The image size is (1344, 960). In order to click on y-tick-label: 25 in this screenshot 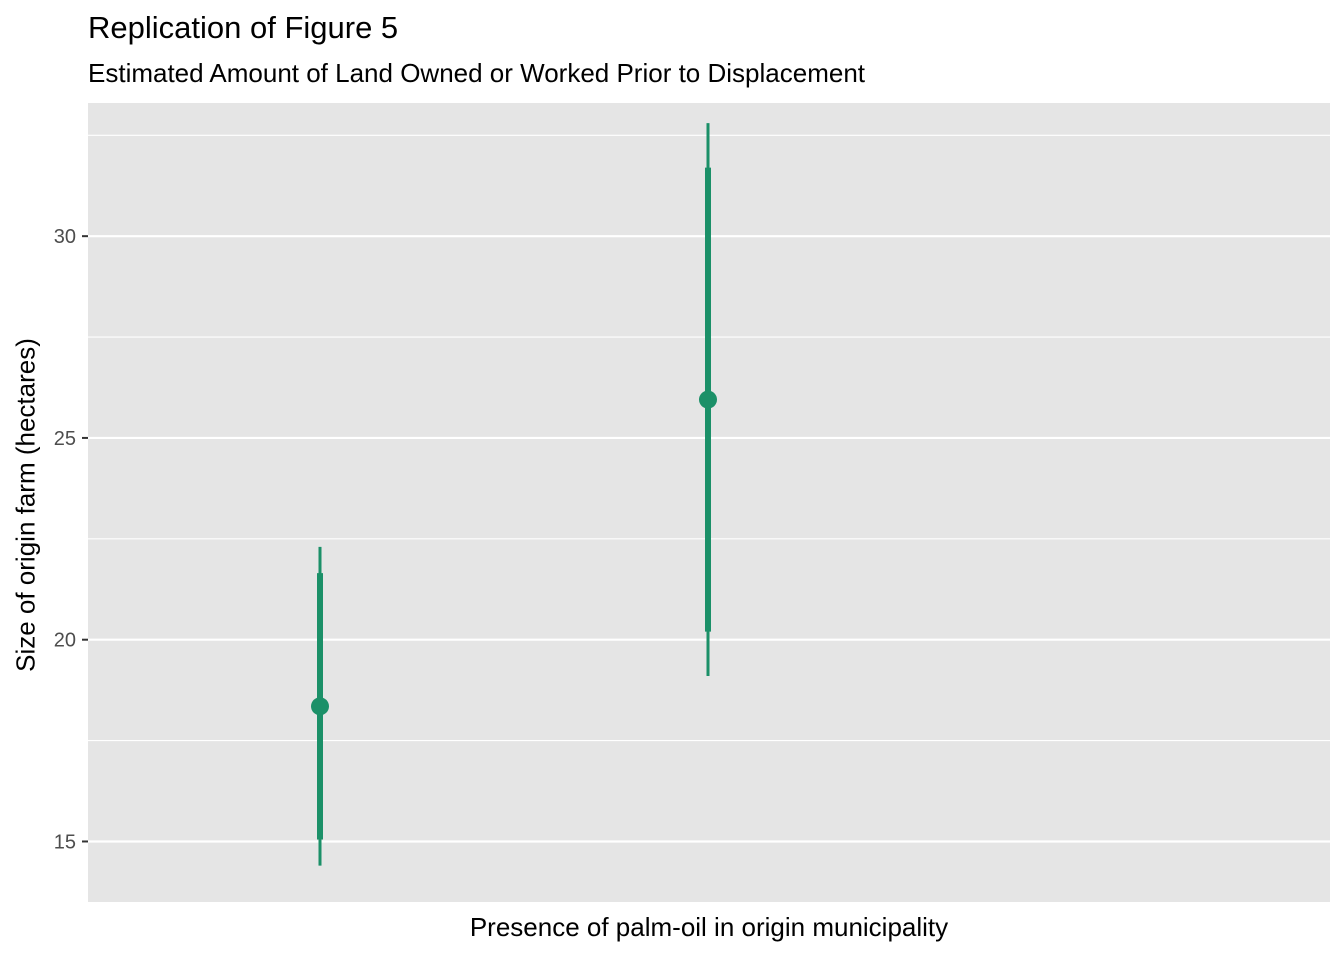, I will do `click(65, 439)`.